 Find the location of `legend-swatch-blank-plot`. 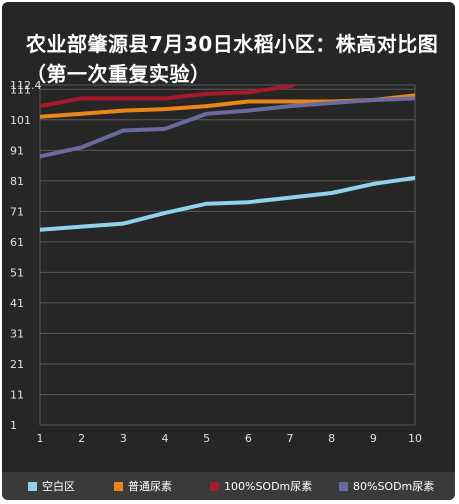

legend-swatch-blank-plot is located at coordinates (32, 486).